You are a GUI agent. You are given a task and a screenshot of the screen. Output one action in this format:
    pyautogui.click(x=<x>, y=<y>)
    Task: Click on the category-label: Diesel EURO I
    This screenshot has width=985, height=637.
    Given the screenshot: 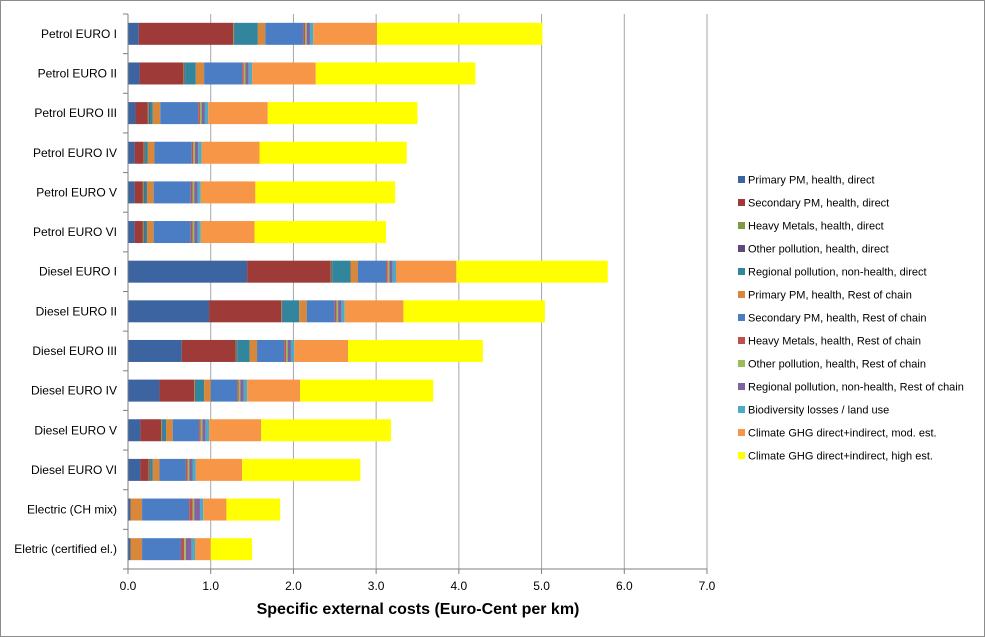 What is the action you would take?
    pyautogui.click(x=78, y=272)
    